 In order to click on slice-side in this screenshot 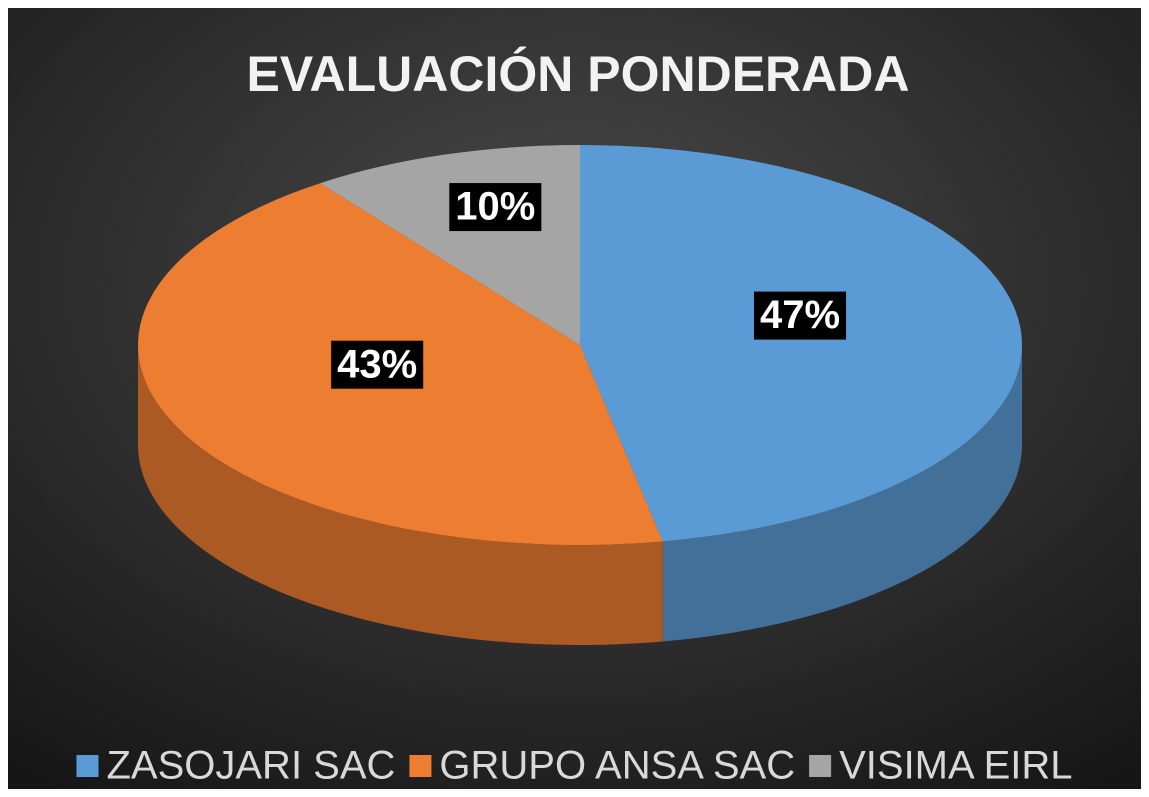, I will do `click(842, 493)`.